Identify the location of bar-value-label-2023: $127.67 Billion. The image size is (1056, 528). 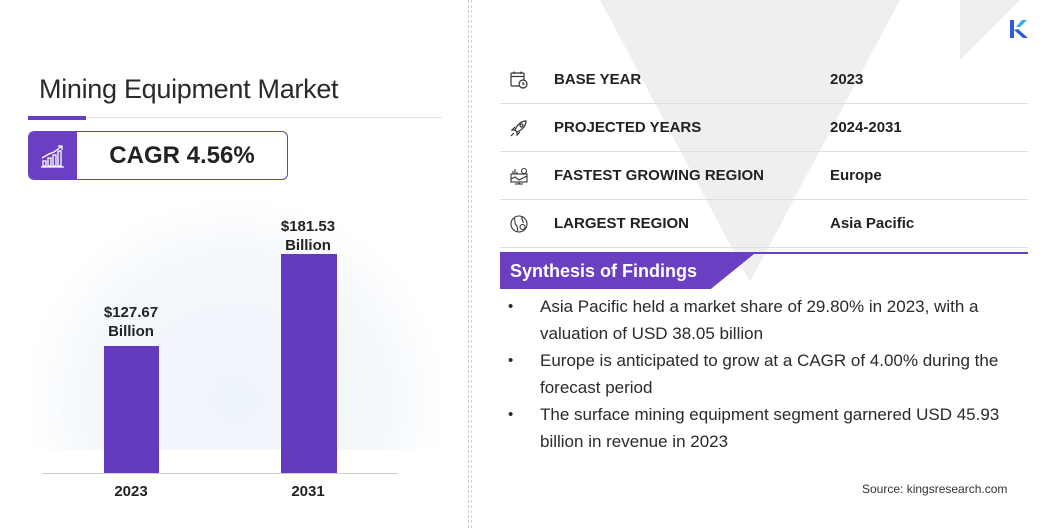
(131, 322).